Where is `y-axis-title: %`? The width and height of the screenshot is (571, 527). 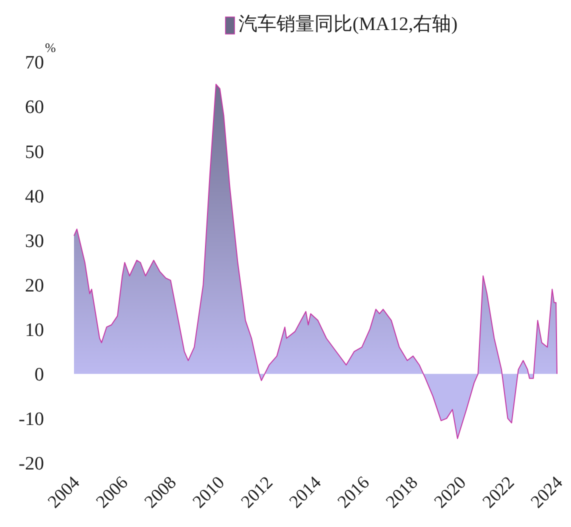 y-axis-title: % is located at coordinates (50, 47).